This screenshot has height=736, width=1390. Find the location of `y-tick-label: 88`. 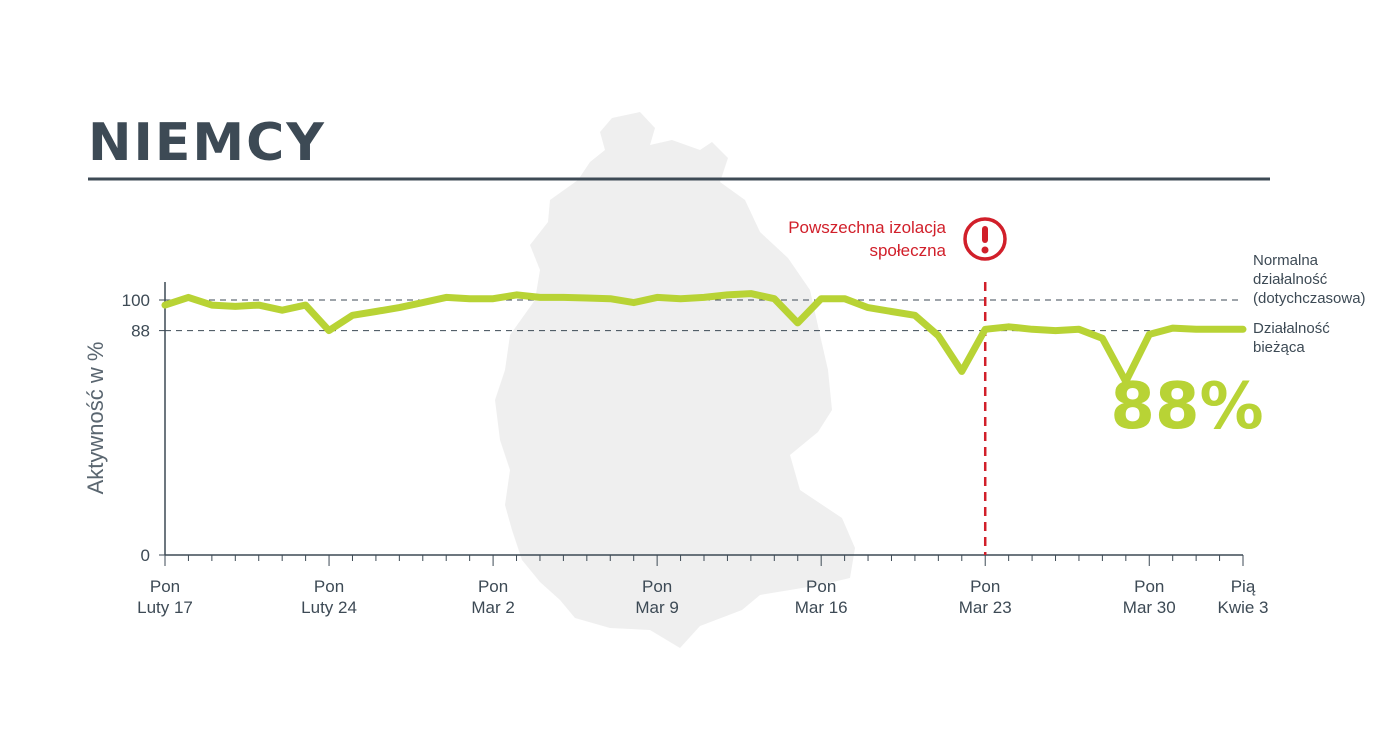

y-tick-label: 88 is located at coordinates (140, 331).